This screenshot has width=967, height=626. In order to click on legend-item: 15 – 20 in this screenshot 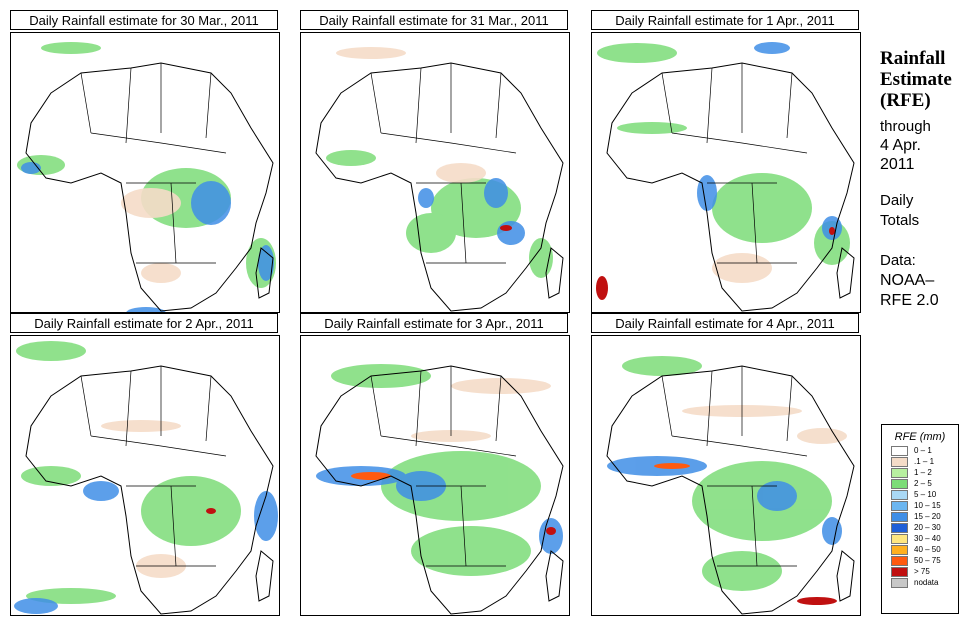, I will do `click(924, 516)`.